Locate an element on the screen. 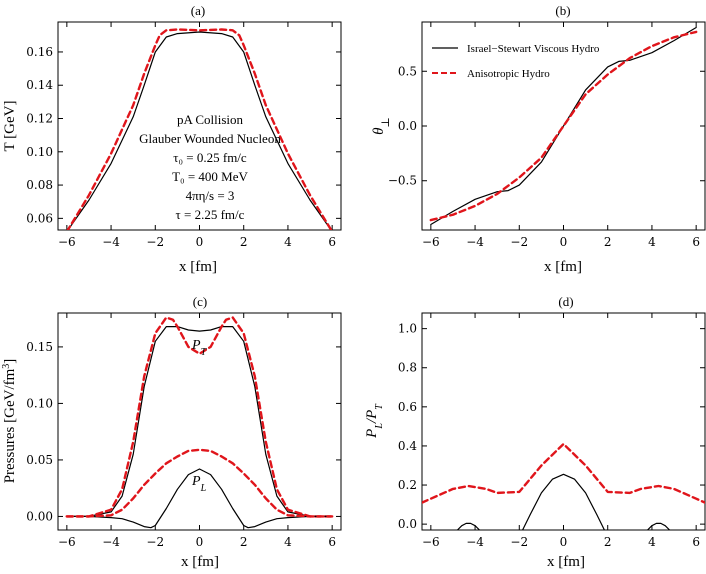 Image resolution: width=706 pixels, height=574 pixels. panel-a-xlabel: x [fm] is located at coordinates (198, 267).